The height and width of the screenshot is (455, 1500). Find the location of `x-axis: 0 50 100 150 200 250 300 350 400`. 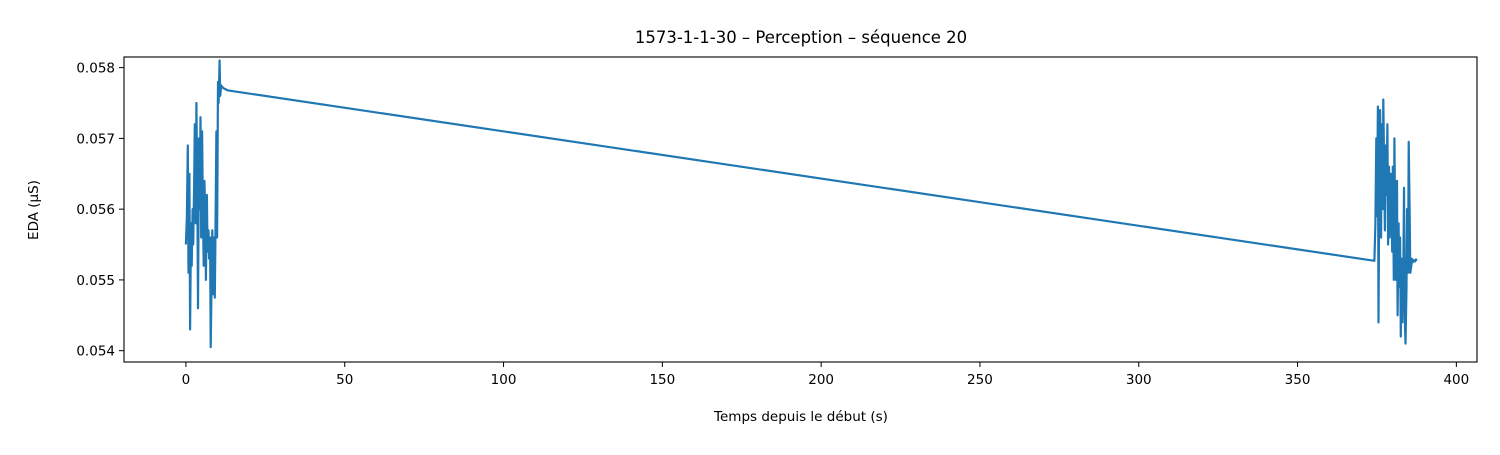

x-axis: 0 50 100 150 200 250 300 350 400 is located at coordinates (825, 375).